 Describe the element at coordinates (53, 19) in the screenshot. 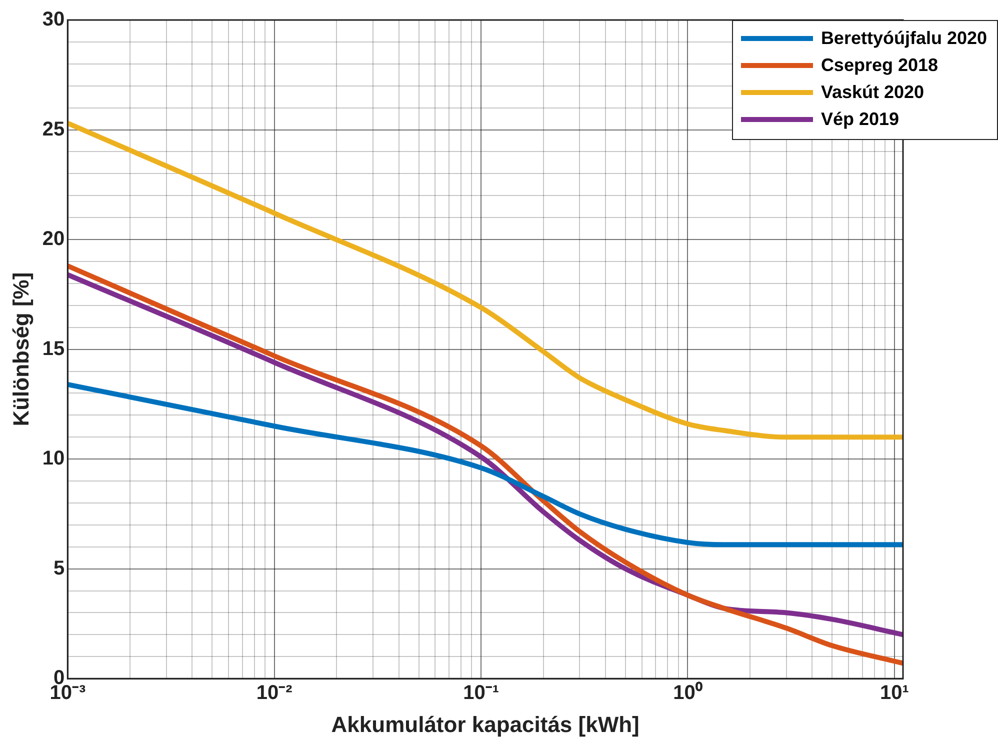

I see `y-tick-label: 30` at that location.